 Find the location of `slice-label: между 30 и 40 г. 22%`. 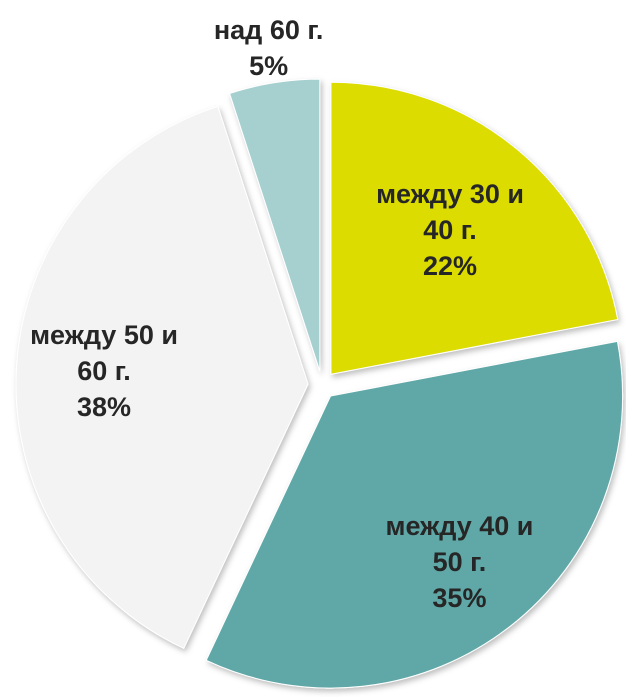

slice-label: между 30 и 40 г. 22% is located at coordinates (450, 230).